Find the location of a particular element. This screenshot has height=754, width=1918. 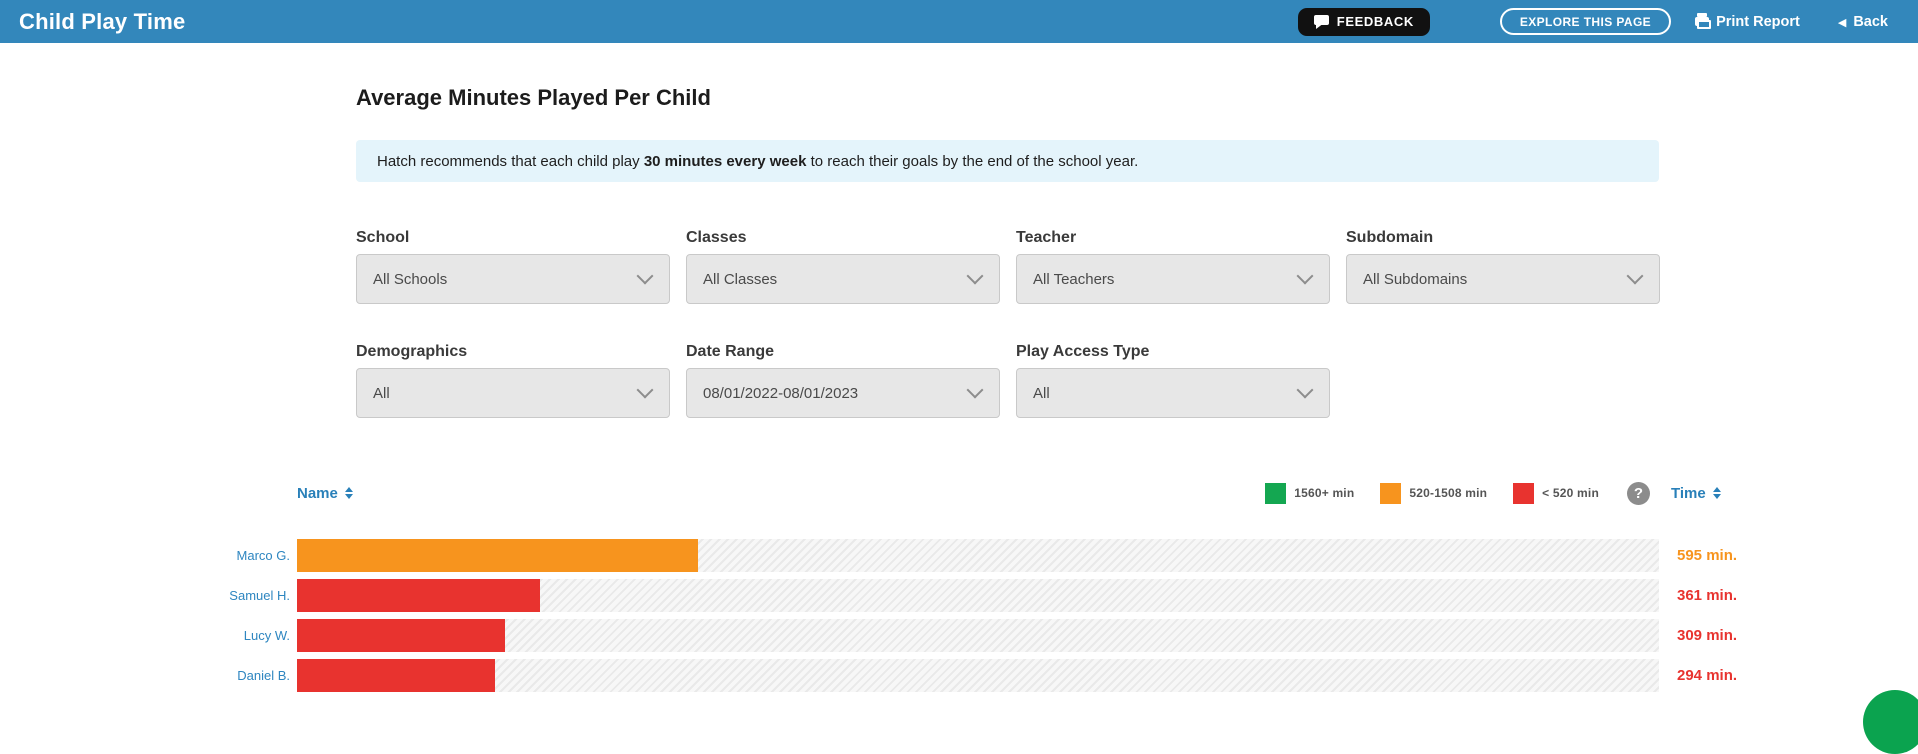

filter-classes-label: Classes is located at coordinates (716, 237).